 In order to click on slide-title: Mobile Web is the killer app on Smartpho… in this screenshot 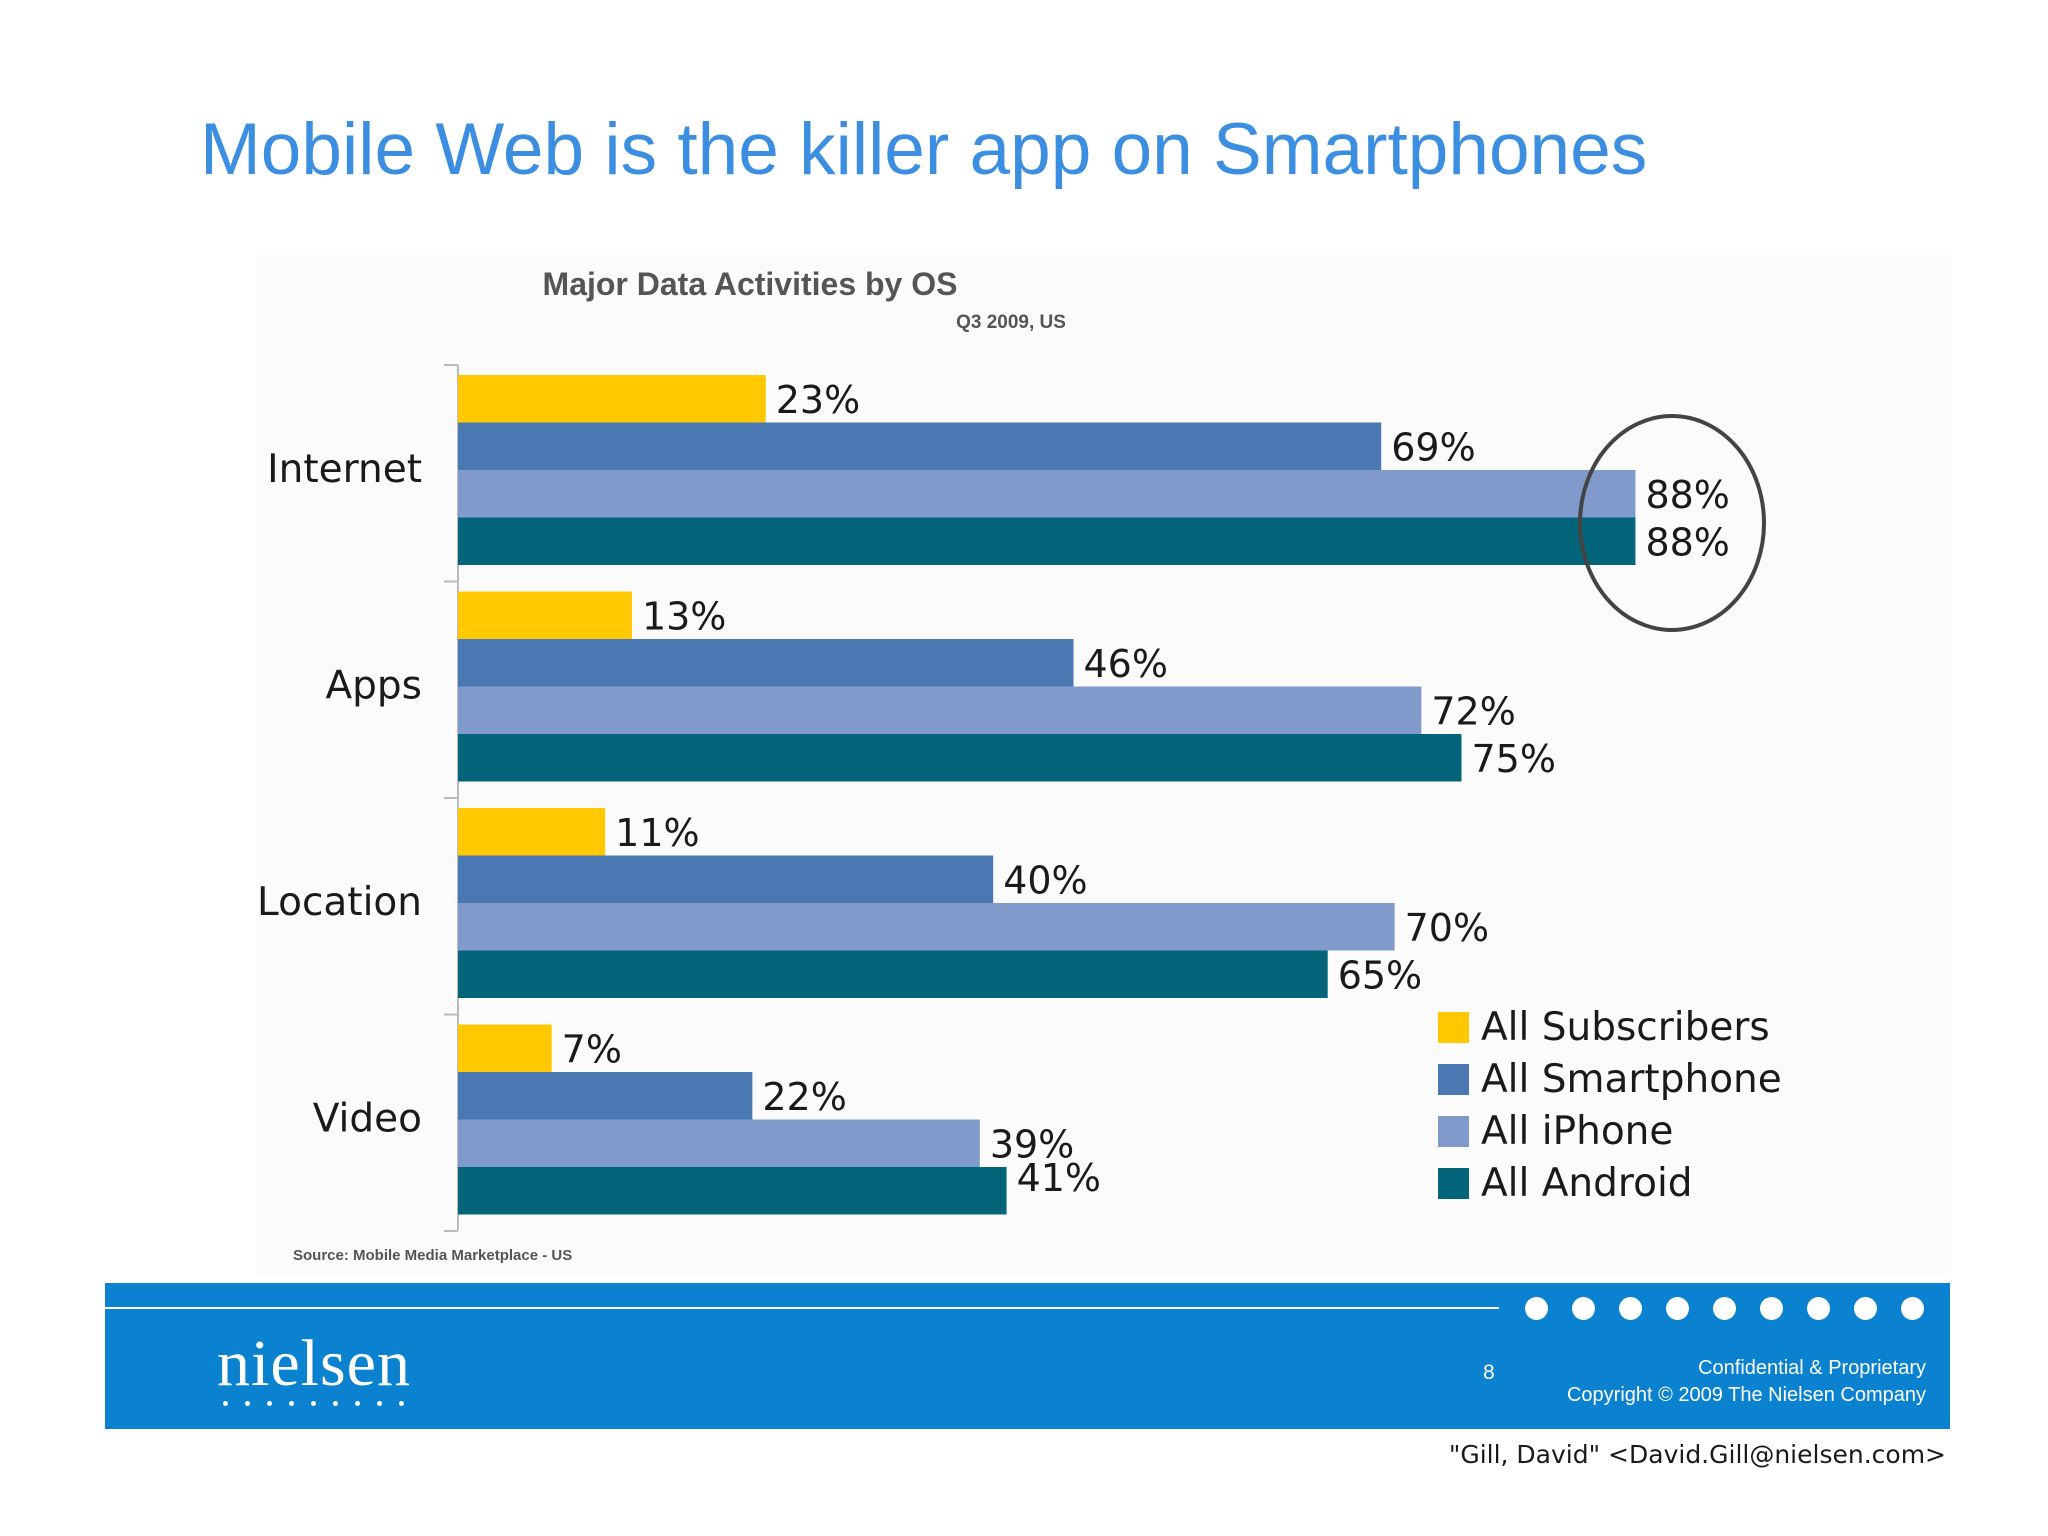, I will do `click(924, 149)`.